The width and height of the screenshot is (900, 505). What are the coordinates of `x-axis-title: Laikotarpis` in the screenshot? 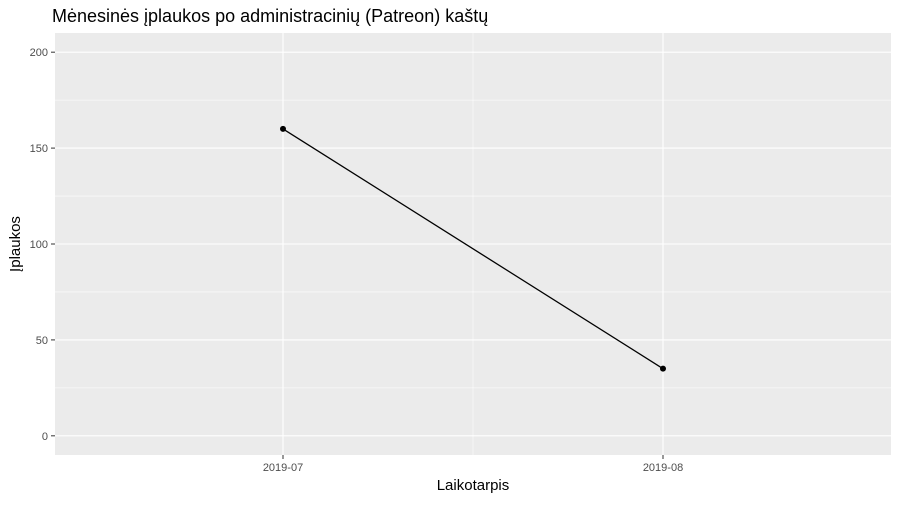 It's located at (473, 485).